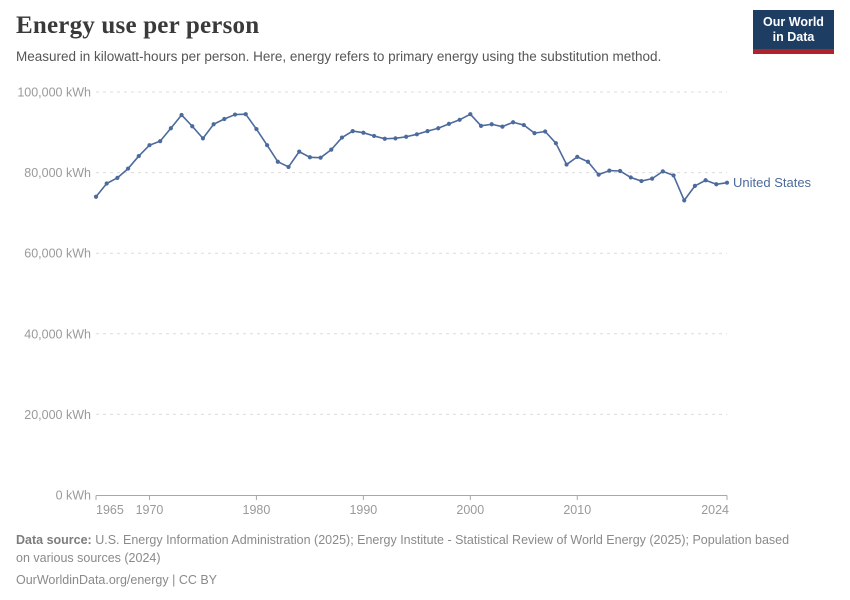  What do you see at coordinates (470, 510) in the screenshot?
I see `x-tick-label: 2000` at bounding box center [470, 510].